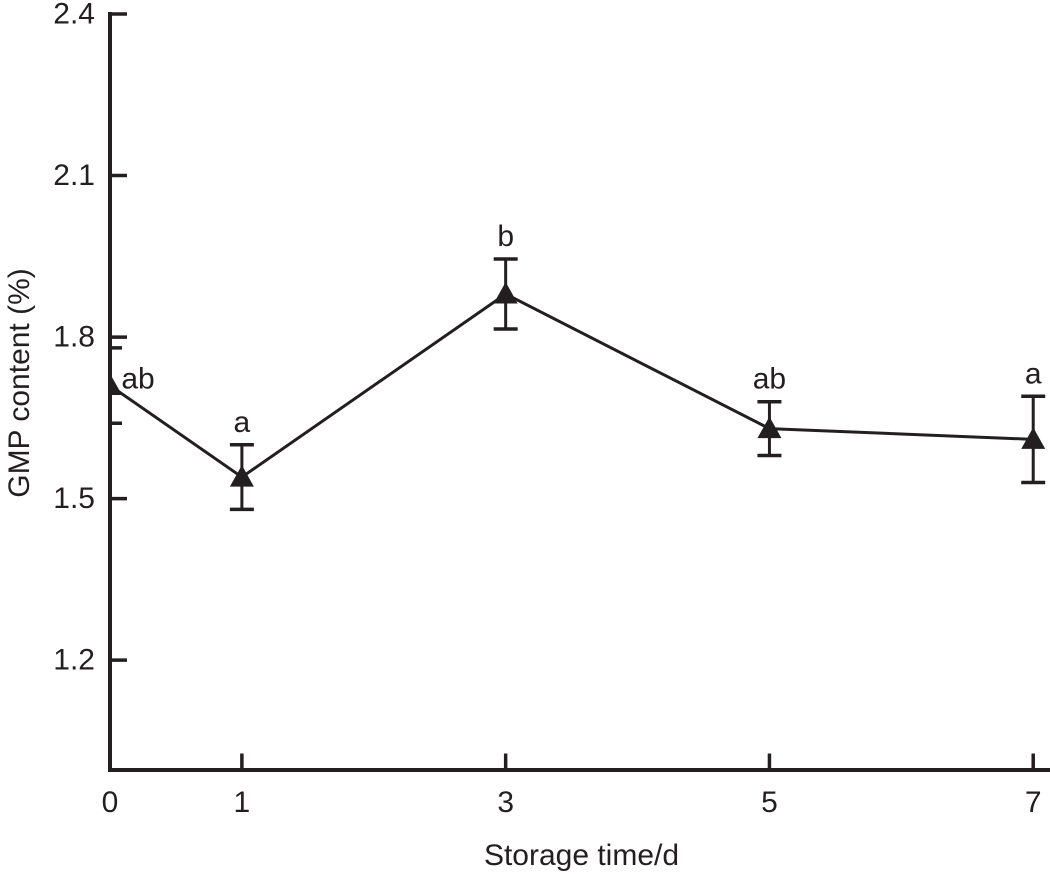 The image size is (1050, 875). Describe the element at coordinates (1033, 802) in the screenshot. I see `x-tick-label: 7` at that location.